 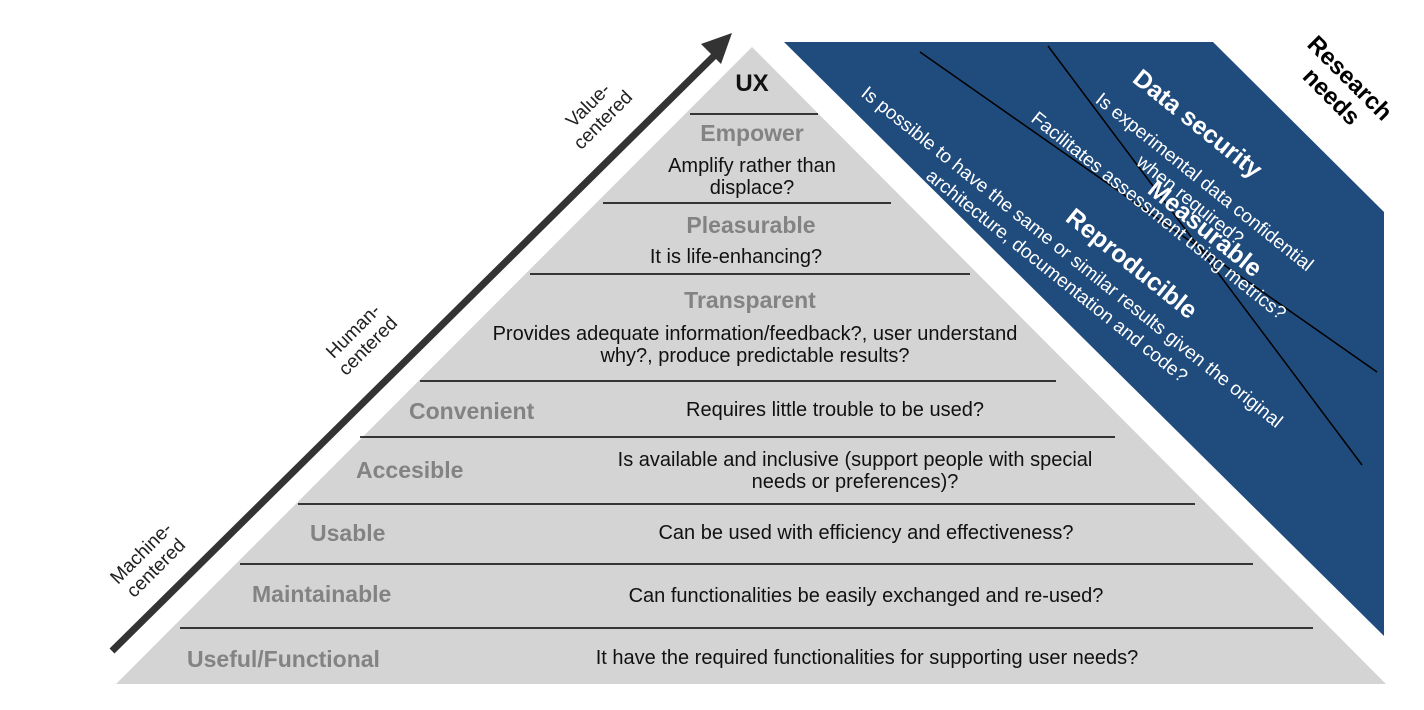 What do you see at coordinates (752, 133) in the screenshot?
I see `level-title-empower: Empower` at bounding box center [752, 133].